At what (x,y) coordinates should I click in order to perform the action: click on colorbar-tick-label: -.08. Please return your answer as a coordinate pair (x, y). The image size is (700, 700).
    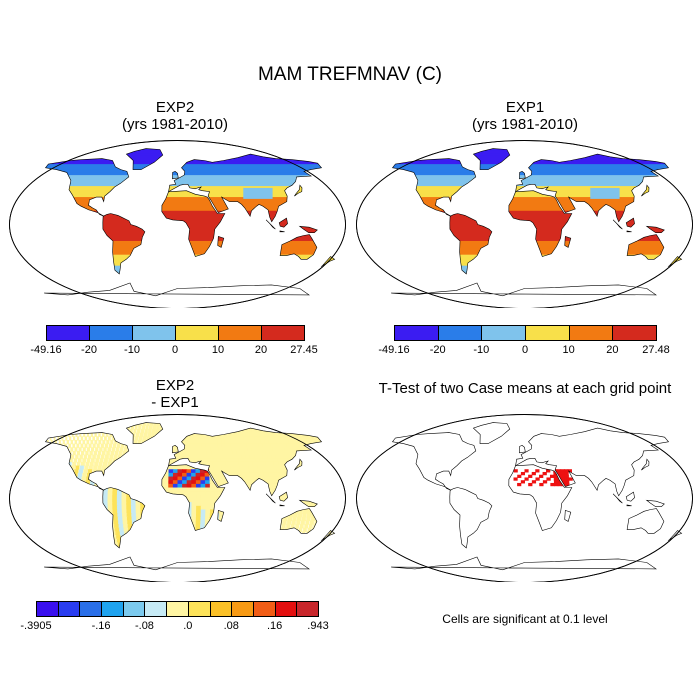
    Looking at the image, I should click on (144, 626).